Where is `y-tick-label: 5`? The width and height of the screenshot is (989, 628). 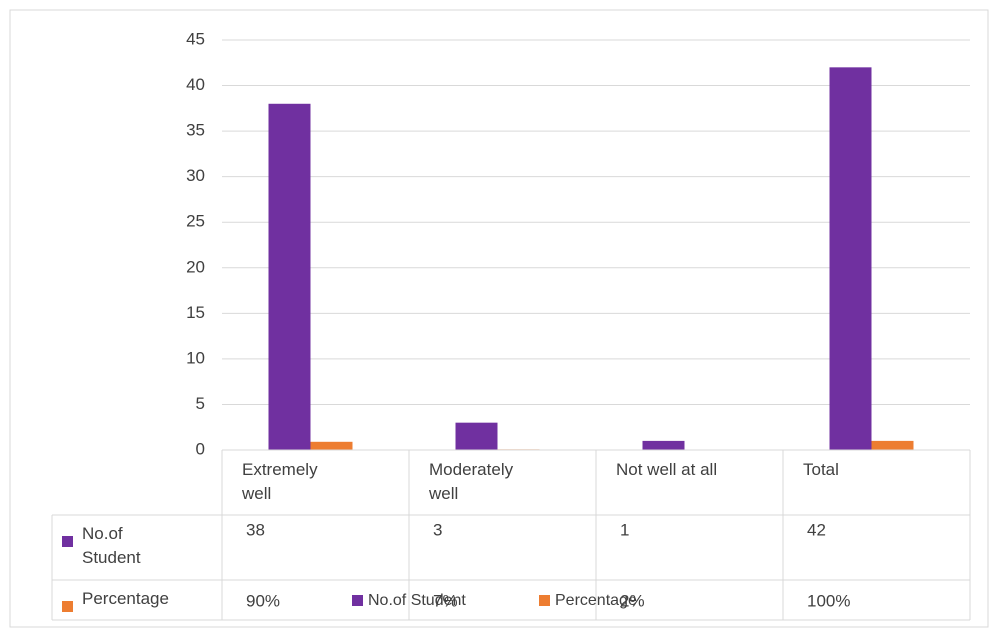 y-tick-label: 5 is located at coordinates (200, 403).